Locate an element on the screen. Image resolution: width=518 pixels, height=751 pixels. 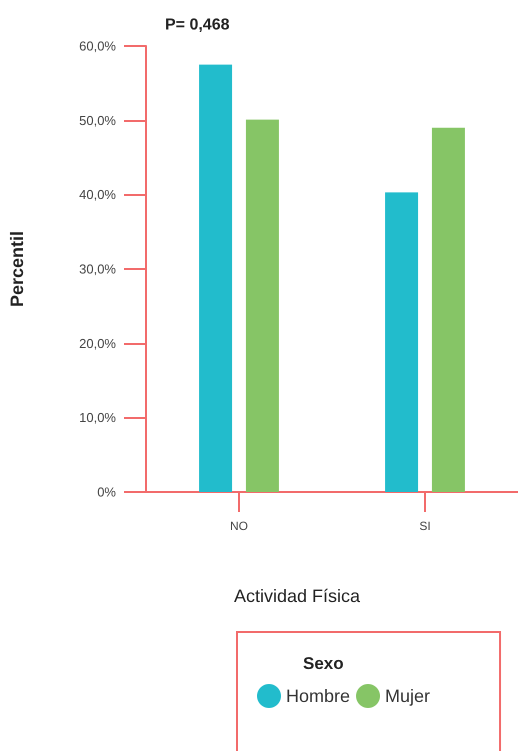
y-axis-title: Percentil is located at coordinates (17, 269).